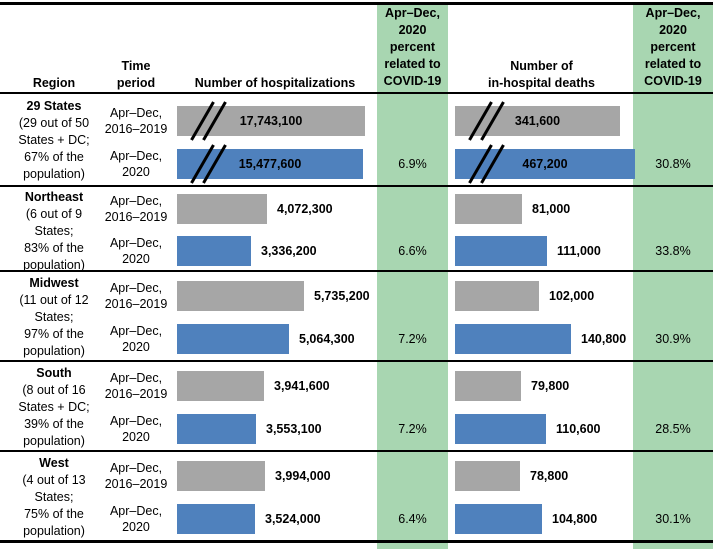 This screenshot has width=713, height=549. Describe the element at coordinates (488, 209) in the screenshot. I see `deaths-bar-2016-2019` at that location.